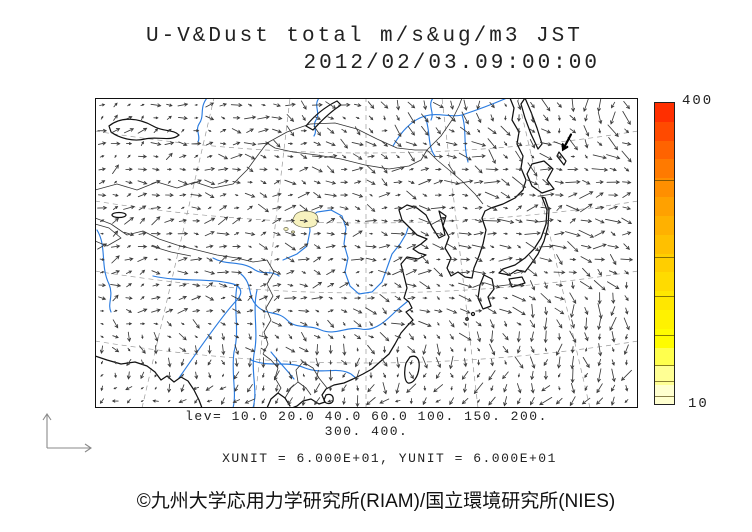  Describe the element at coordinates (366, 431) in the screenshot. I see `lev-line-2: 300. 400.` at that location.